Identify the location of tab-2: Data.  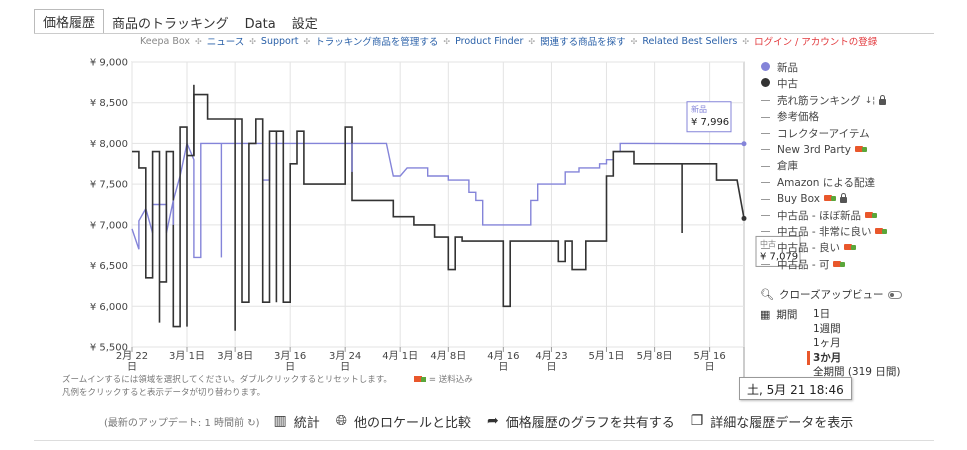
(260, 24).